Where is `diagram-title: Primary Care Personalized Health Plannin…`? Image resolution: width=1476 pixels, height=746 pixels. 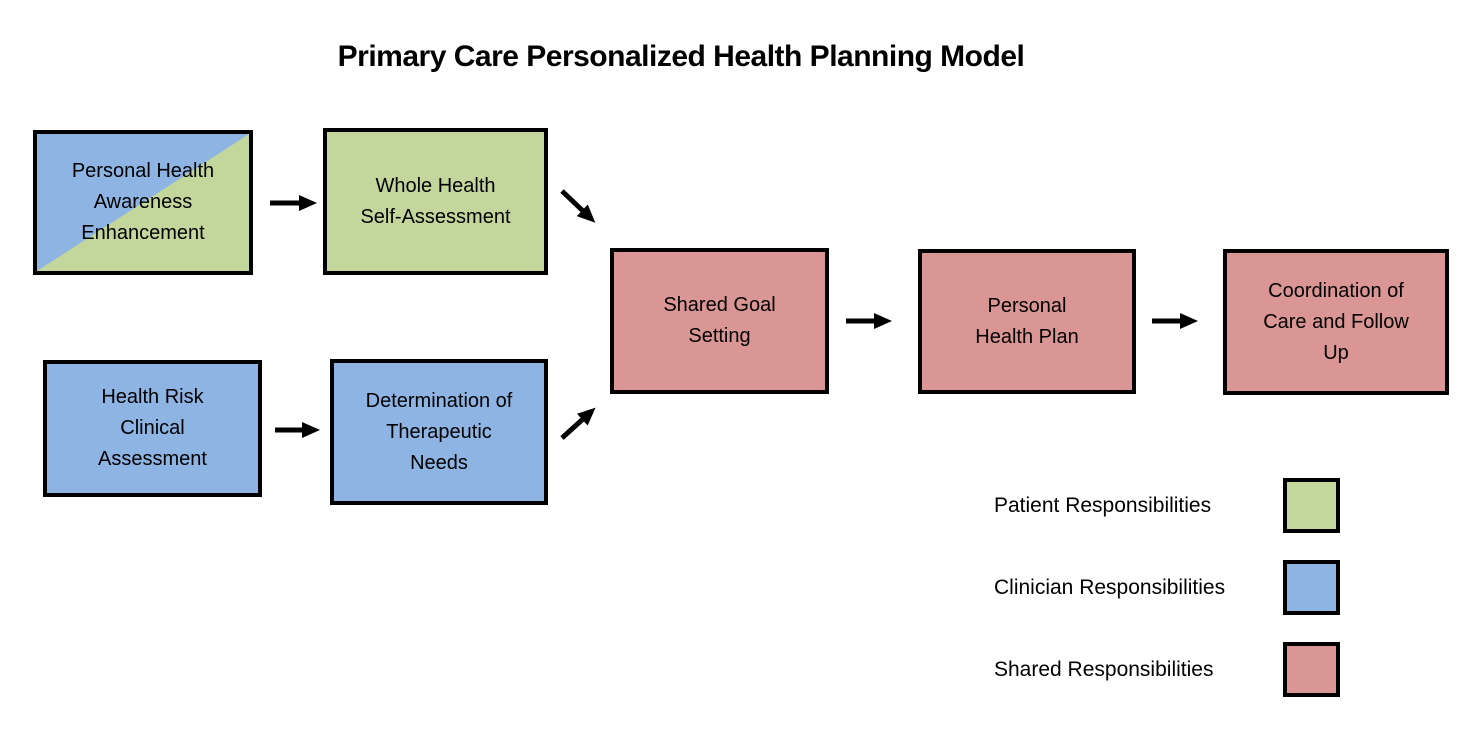
diagram-title: Primary Care Personalized Health Plannin… is located at coordinates (681, 56).